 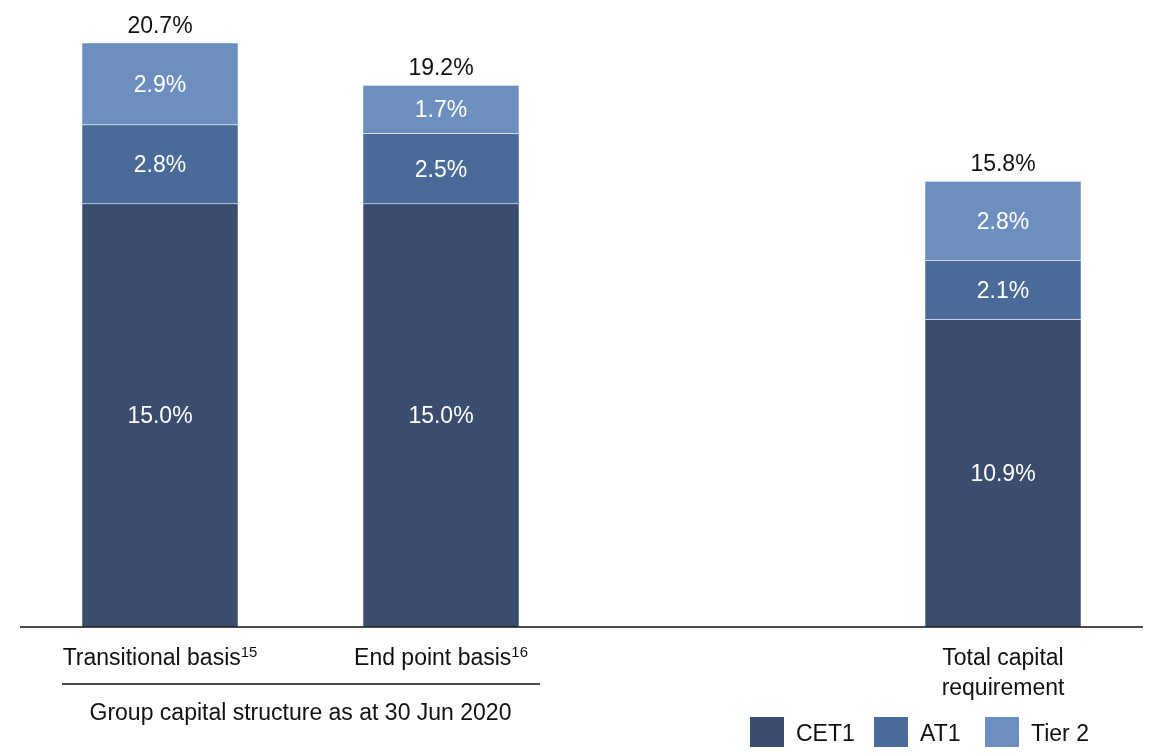 What do you see at coordinates (1003, 473) in the screenshot?
I see `data-label: 10.9%` at bounding box center [1003, 473].